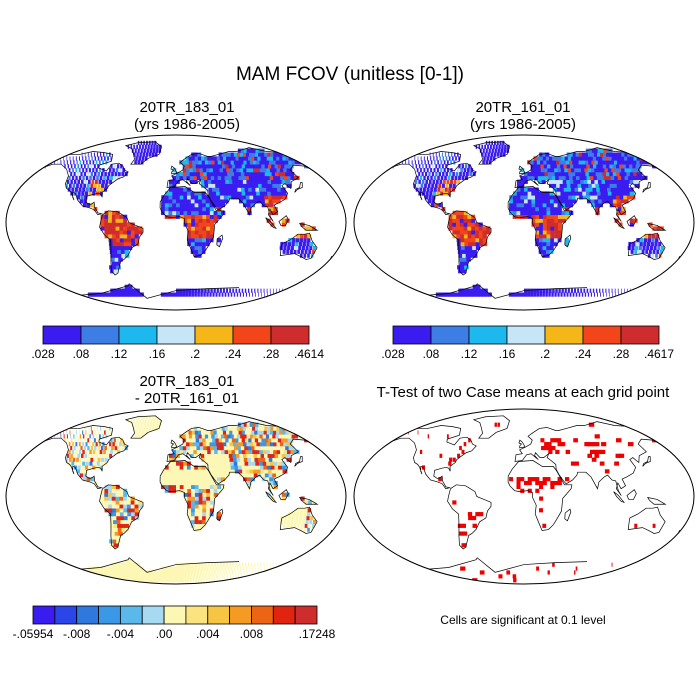 The width and height of the screenshot is (700, 700). I want to click on coastline-madagascar, so click(220, 241).